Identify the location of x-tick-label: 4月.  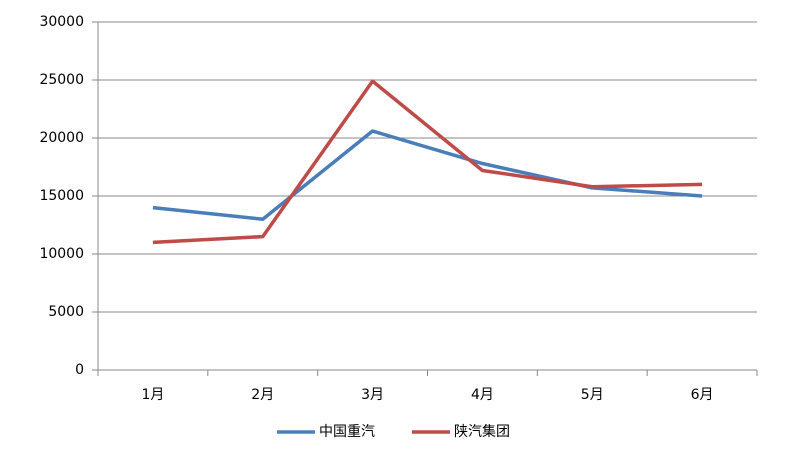
(482, 395).